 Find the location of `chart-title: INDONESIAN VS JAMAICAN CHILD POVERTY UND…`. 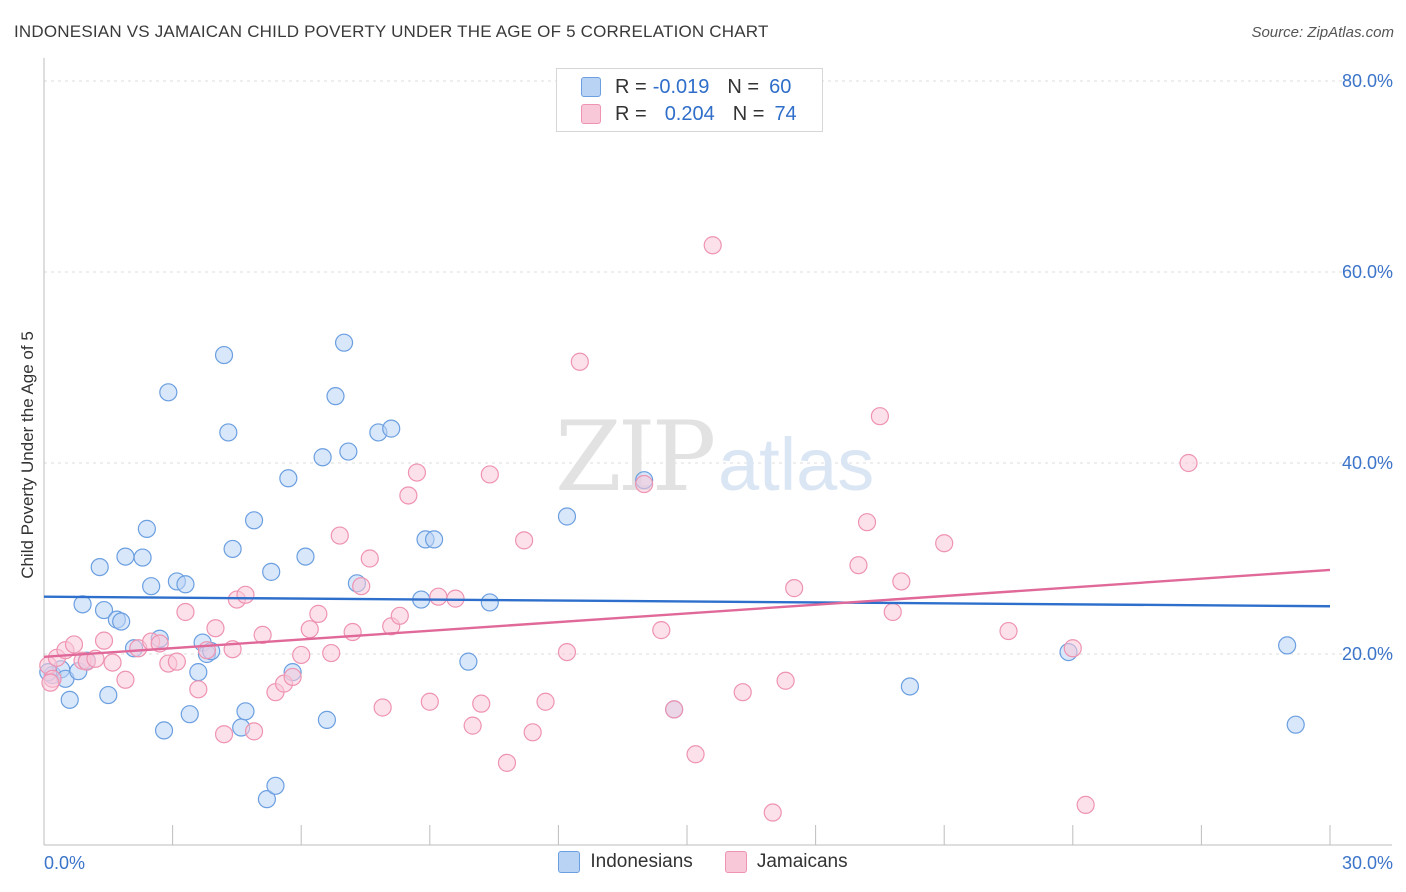

chart-title: INDONESIAN VS JAMAICAN CHILD POVERTY UND… is located at coordinates (391, 31).